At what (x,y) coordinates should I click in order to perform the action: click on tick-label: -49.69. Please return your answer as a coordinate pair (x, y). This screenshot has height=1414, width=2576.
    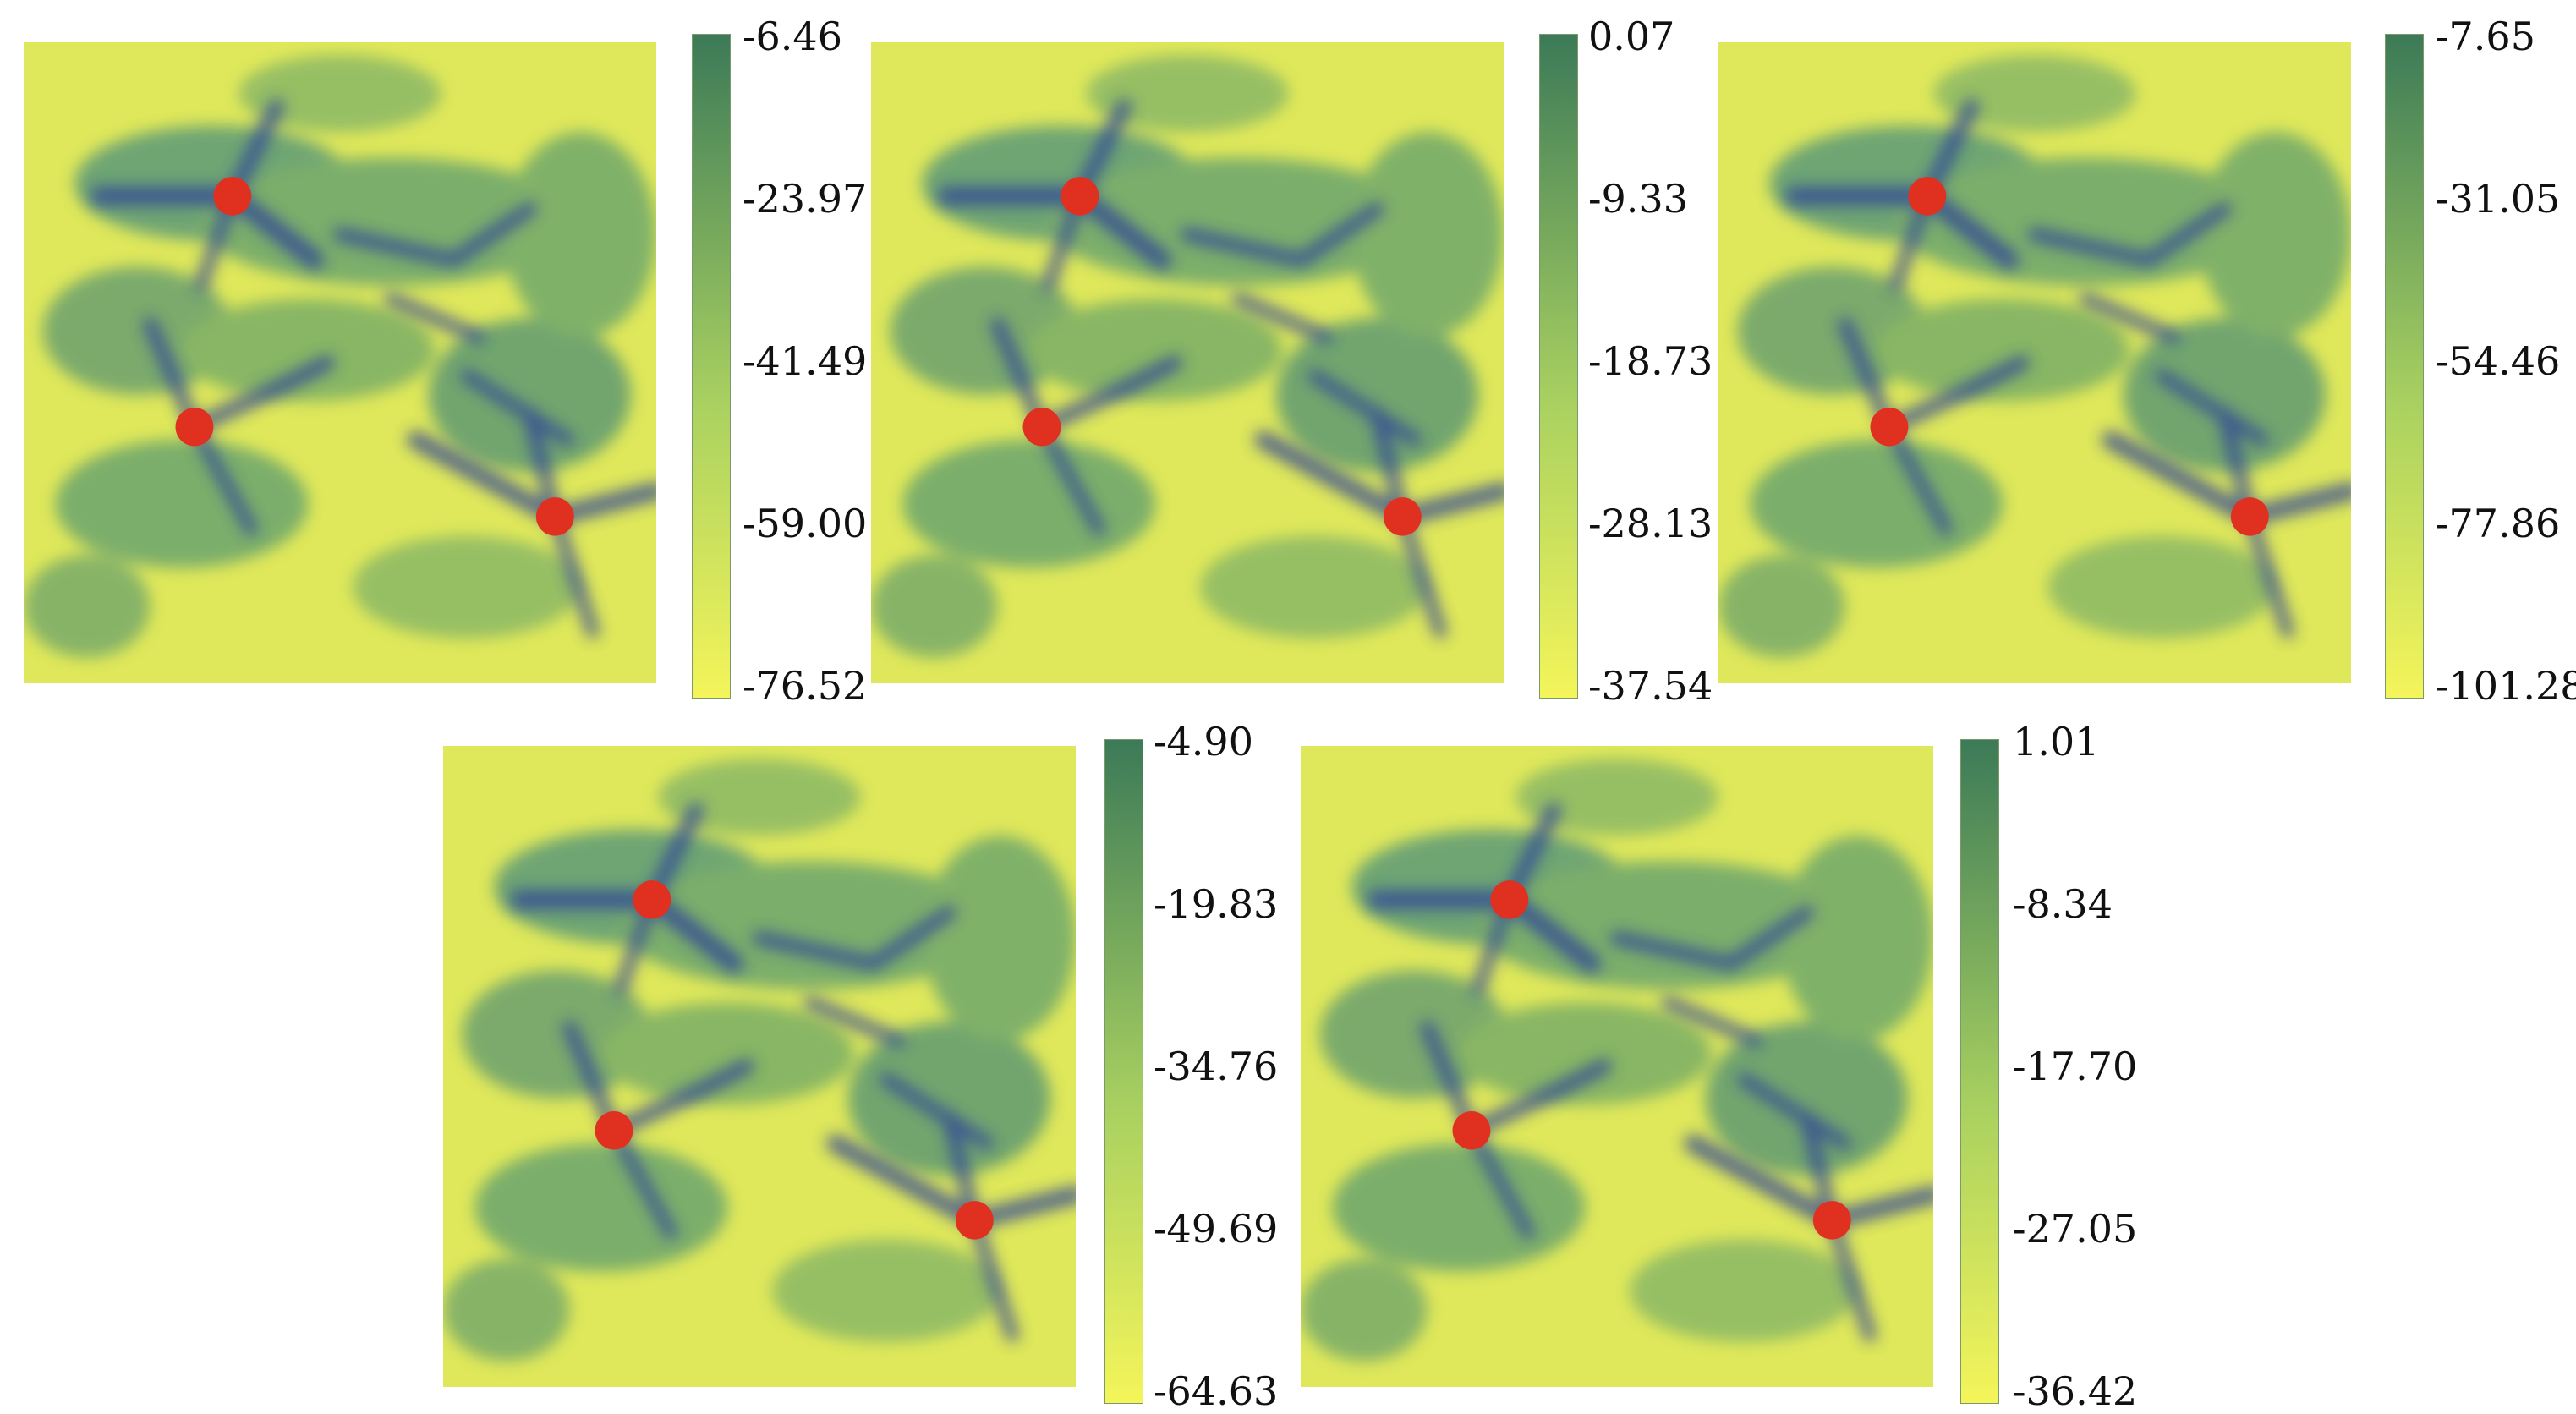
    Looking at the image, I should click on (1216, 1229).